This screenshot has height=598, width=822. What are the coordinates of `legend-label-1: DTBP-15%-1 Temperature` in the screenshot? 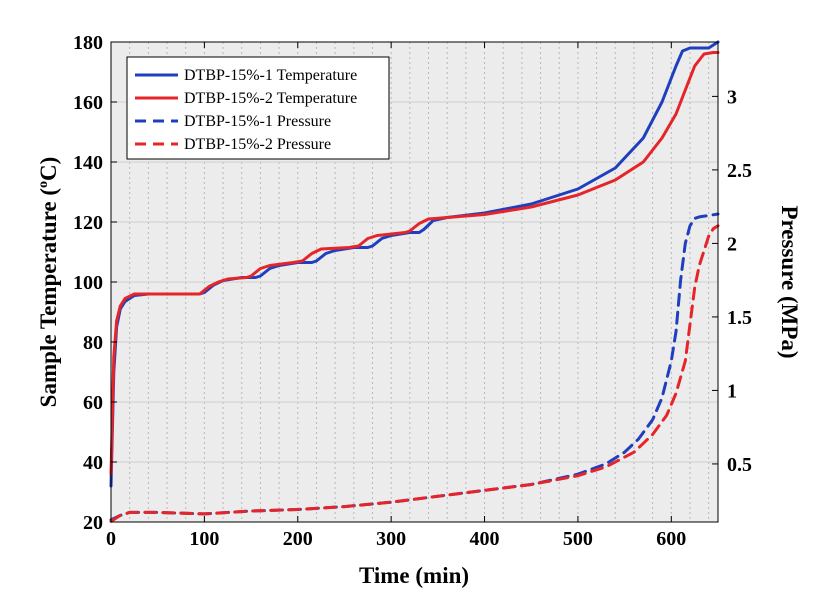 It's located at (270, 75).